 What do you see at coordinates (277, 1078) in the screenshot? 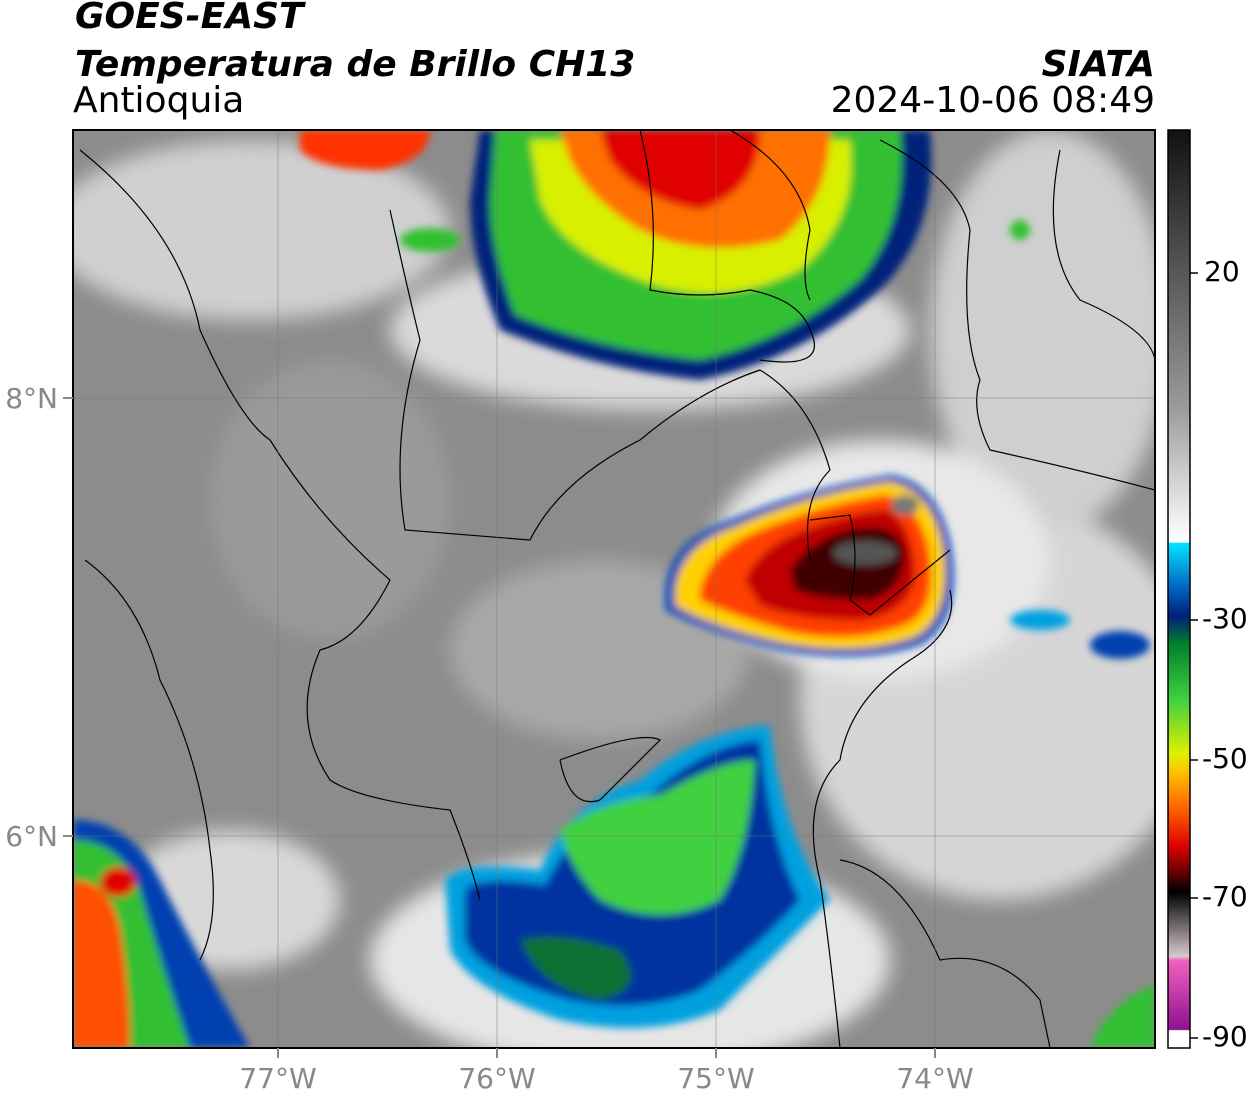
I see `lon-label: 77°W` at bounding box center [277, 1078].